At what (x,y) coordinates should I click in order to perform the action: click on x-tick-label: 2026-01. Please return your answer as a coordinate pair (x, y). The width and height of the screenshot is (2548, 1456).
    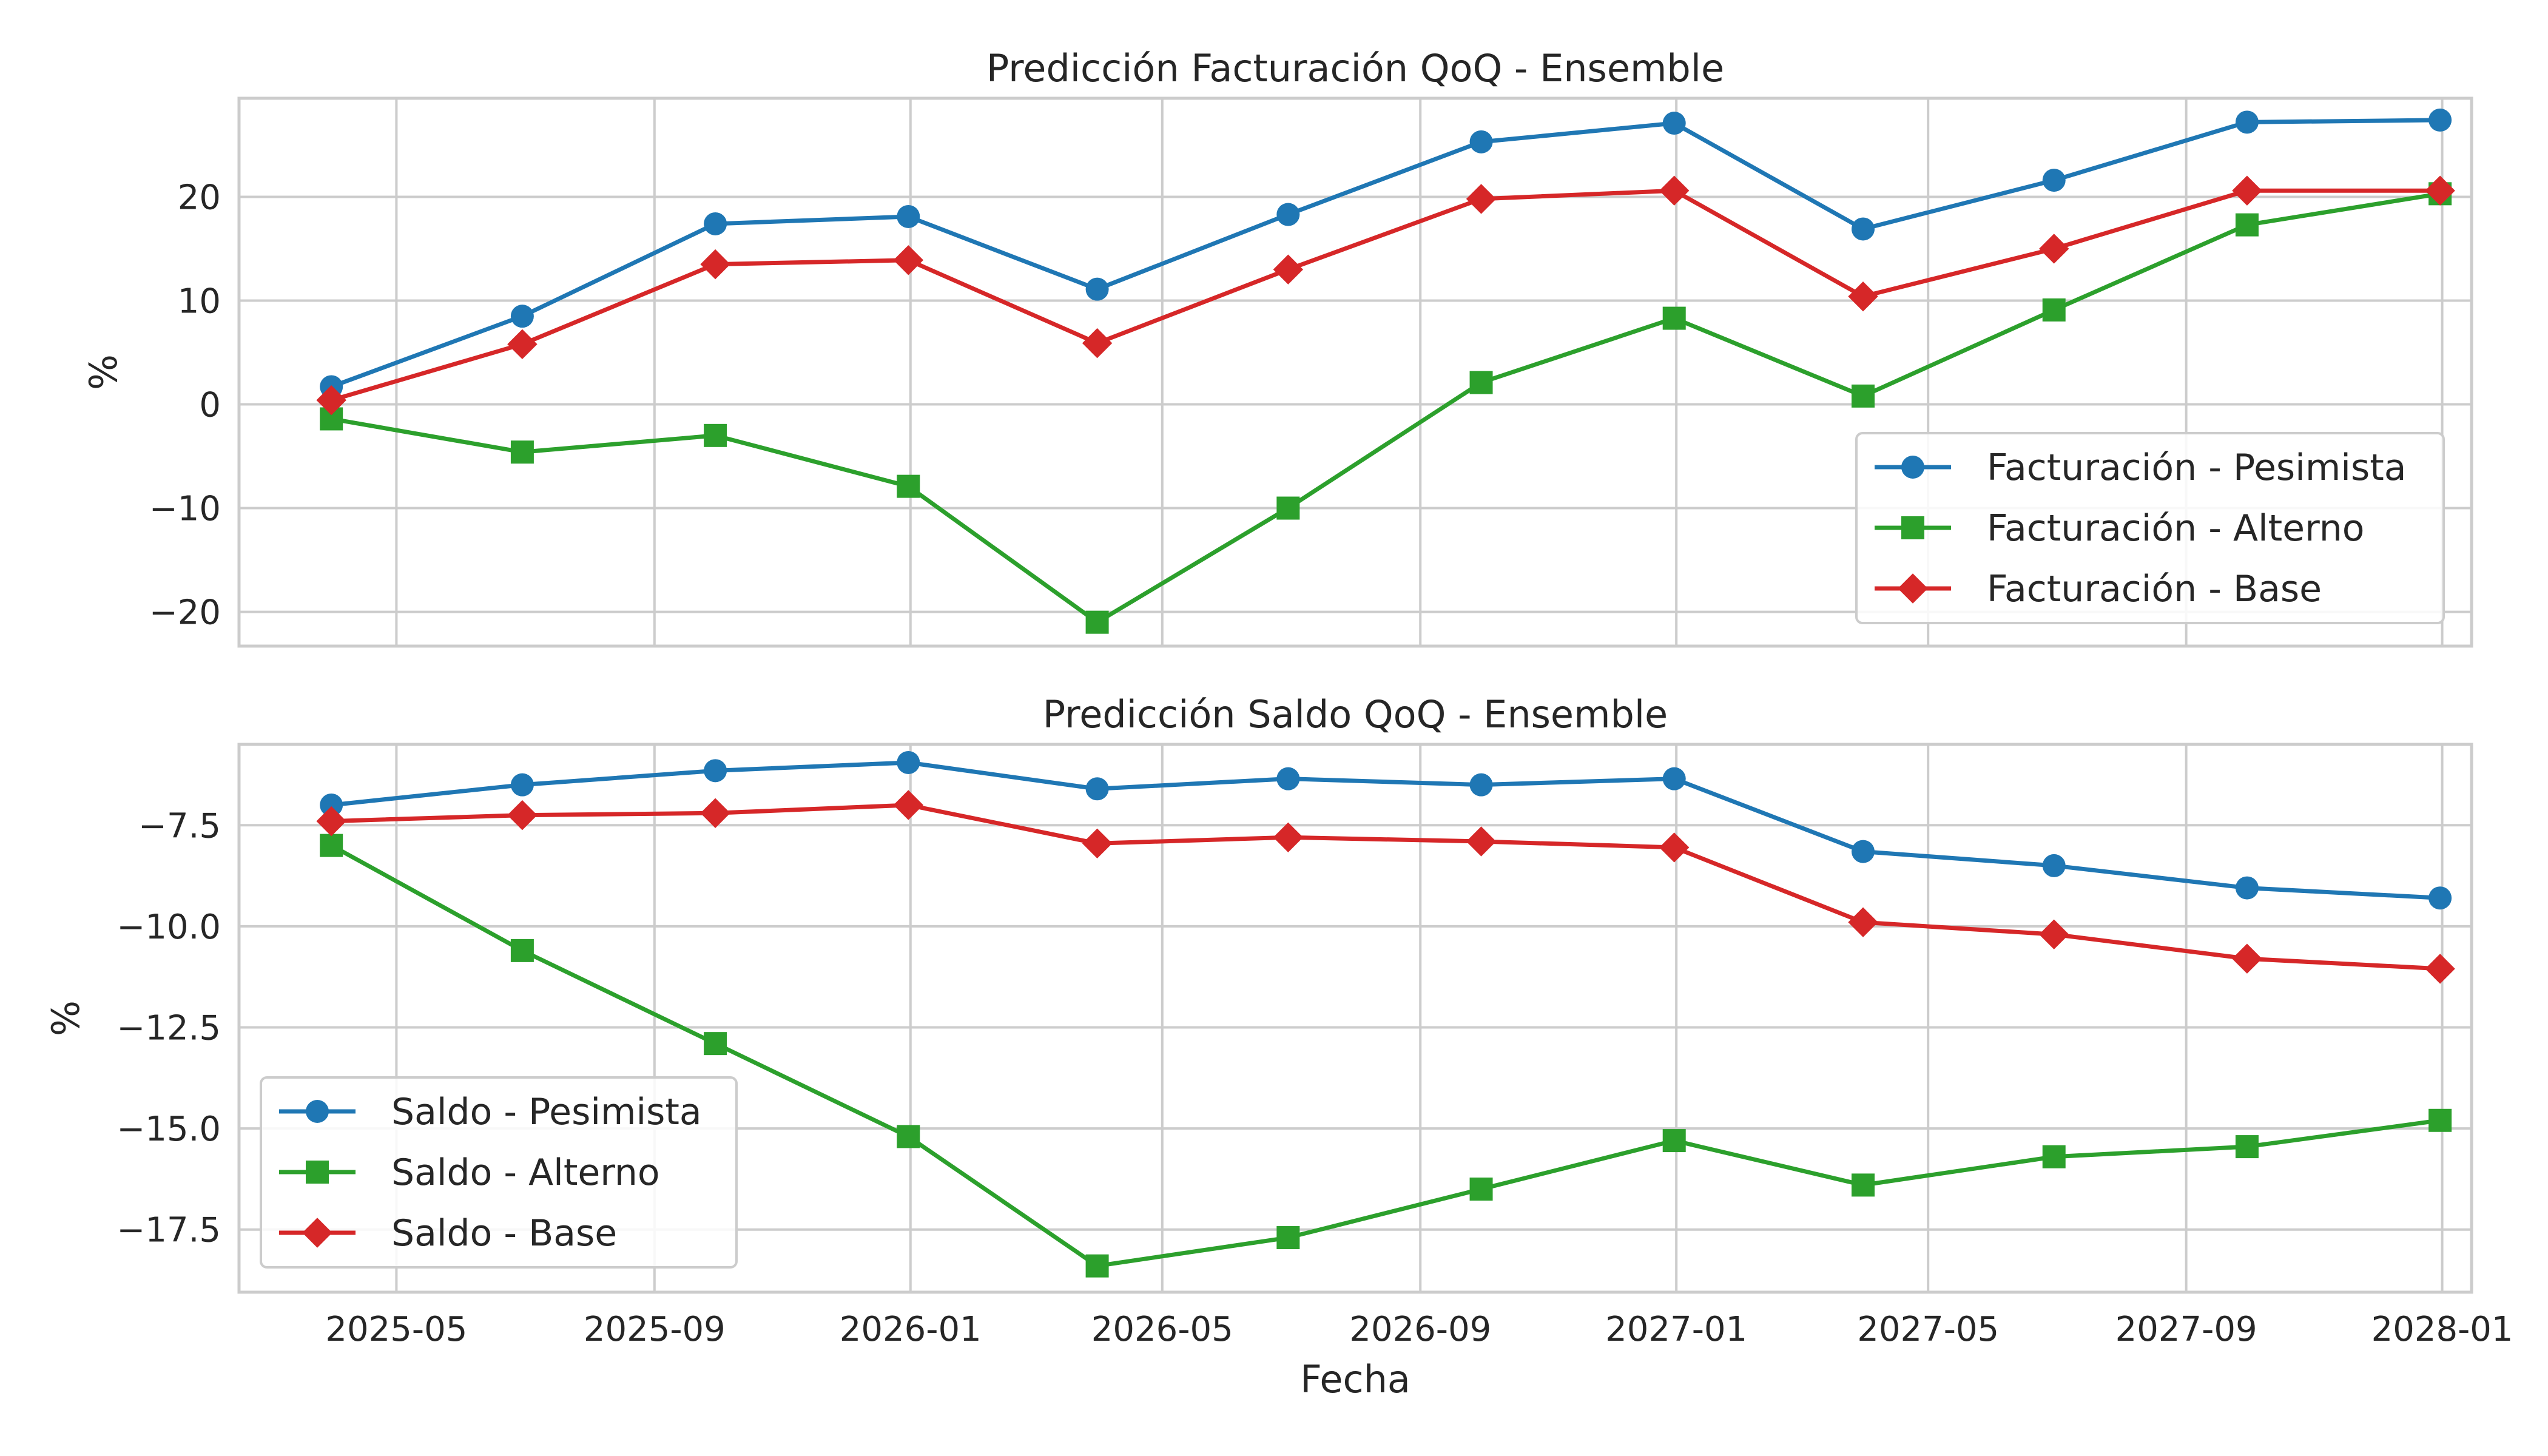
    Looking at the image, I should click on (911, 1329).